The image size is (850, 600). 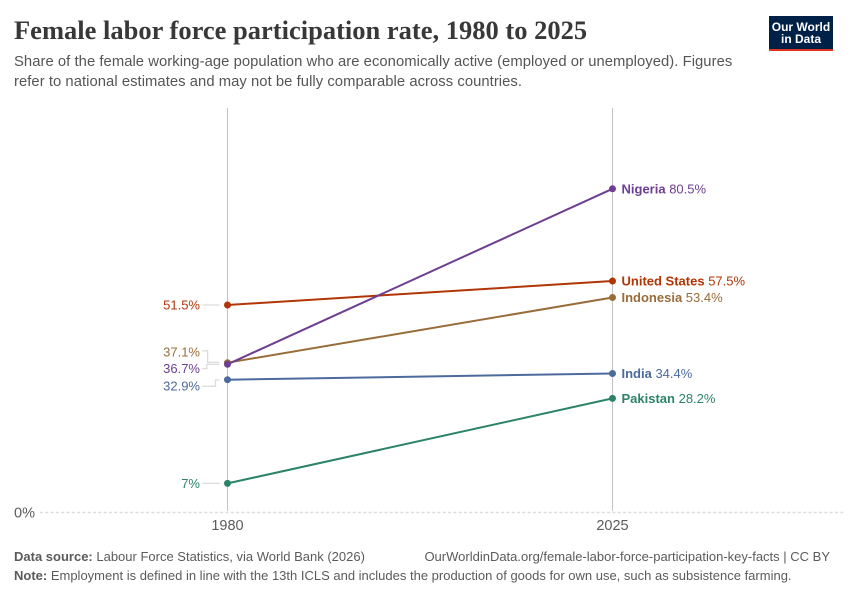 I want to click on svg-text: United States 57.5%, so click(x=684, y=281).